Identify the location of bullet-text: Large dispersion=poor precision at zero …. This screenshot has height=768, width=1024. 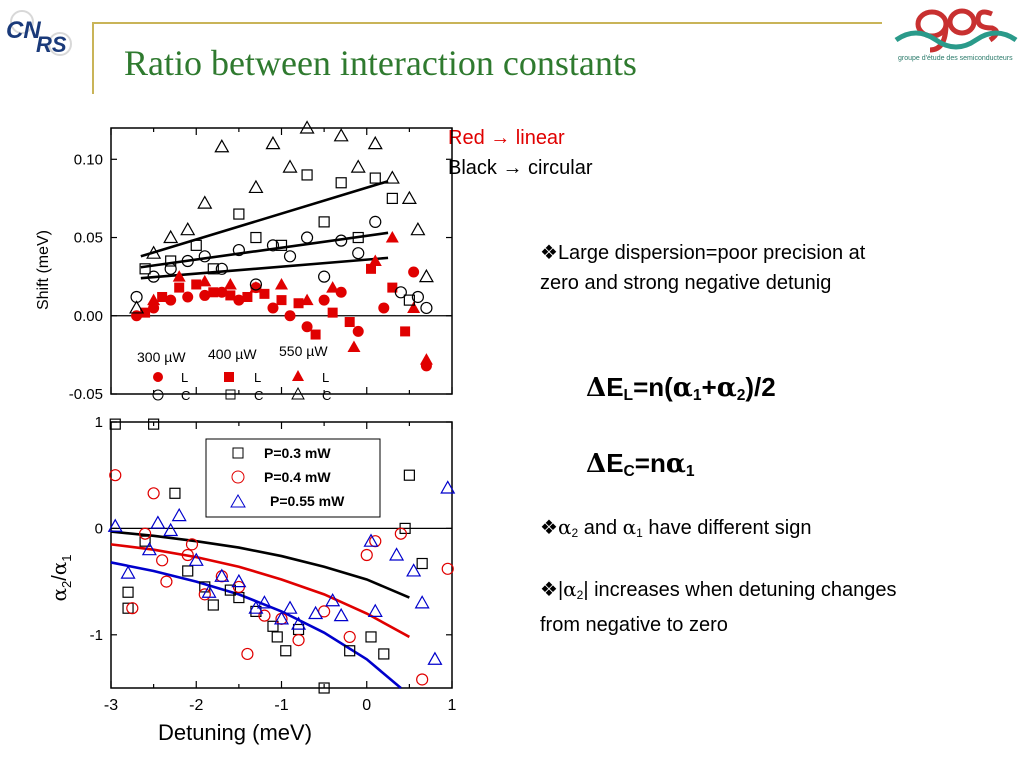
(703, 268).